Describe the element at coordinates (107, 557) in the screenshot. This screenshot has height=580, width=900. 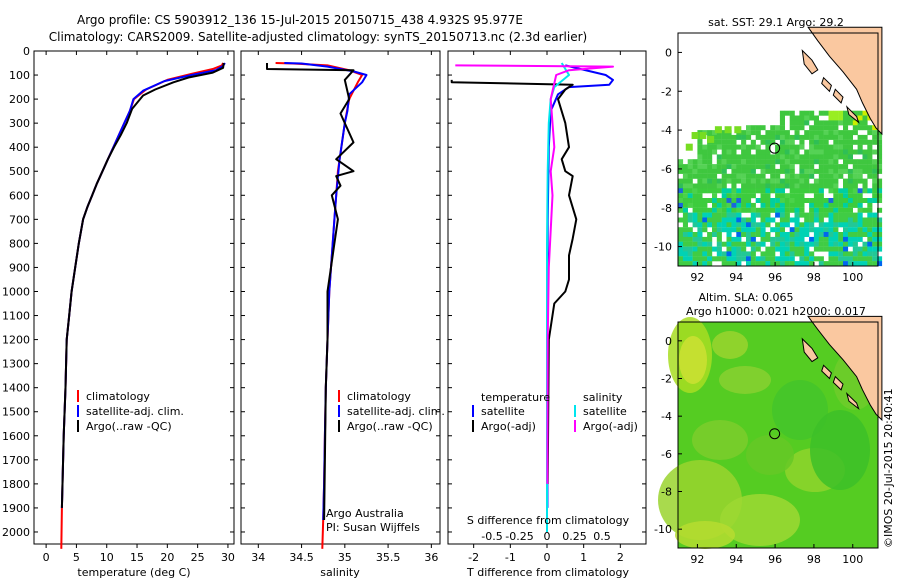
I see `x-tick-label: 10` at that location.